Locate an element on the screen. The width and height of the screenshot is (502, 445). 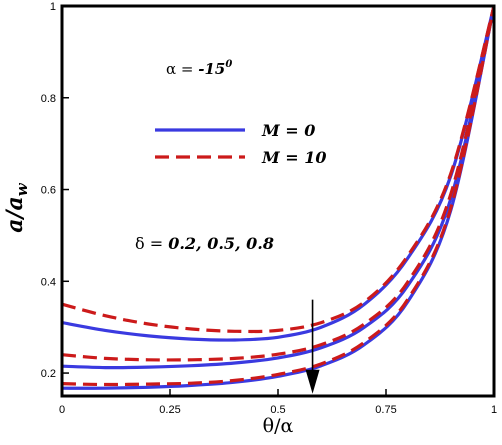
x-tick-label-3: 0.75 is located at coordinates (385, 410).